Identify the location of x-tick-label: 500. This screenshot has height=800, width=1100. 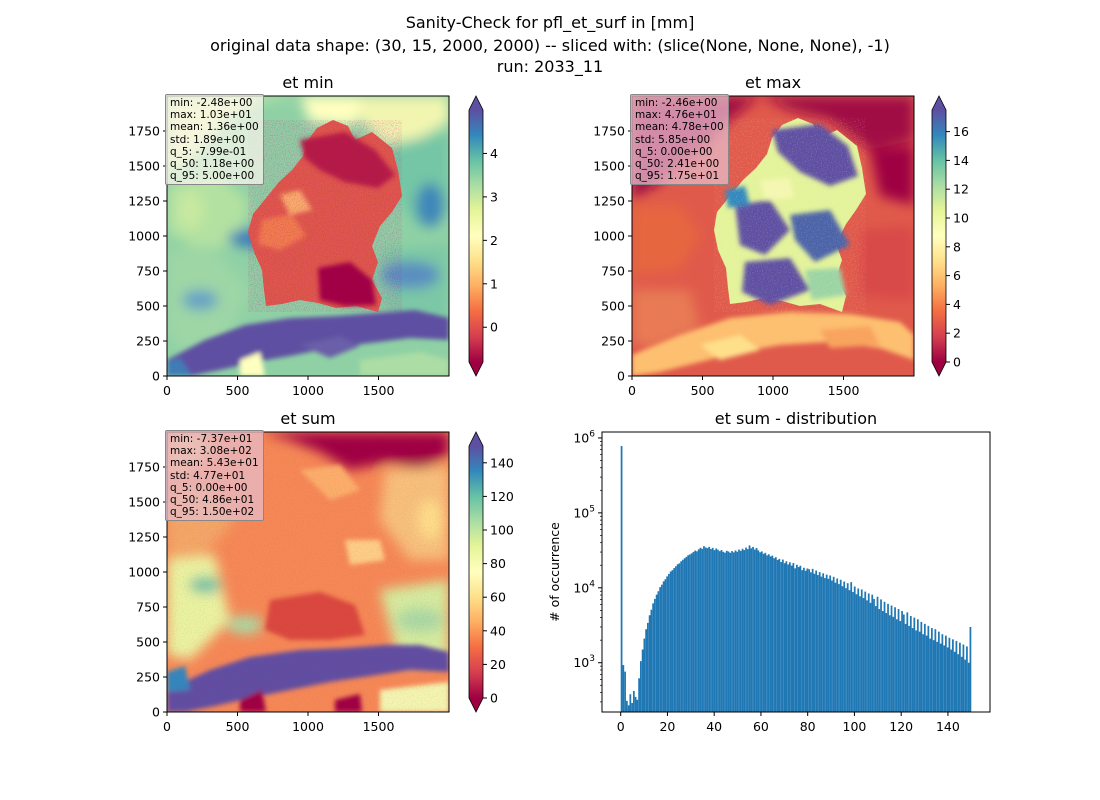
(238, 390).